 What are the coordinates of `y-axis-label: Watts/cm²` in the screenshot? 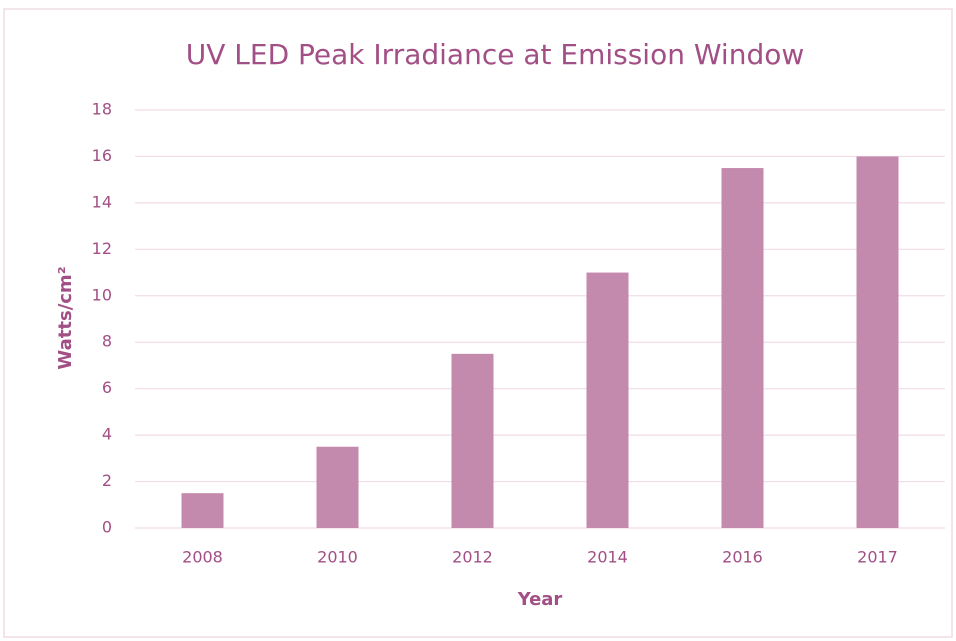 It's located at (65, 317).